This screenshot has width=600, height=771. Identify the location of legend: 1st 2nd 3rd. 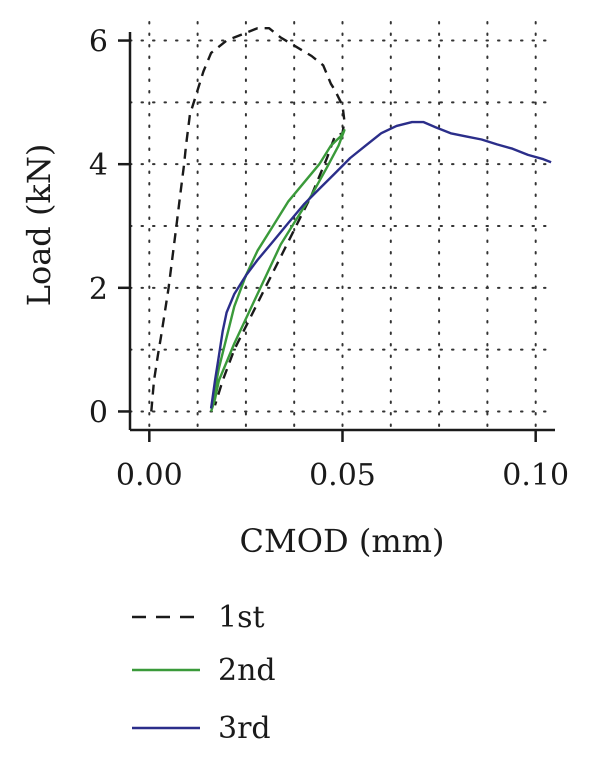
(204, 673).